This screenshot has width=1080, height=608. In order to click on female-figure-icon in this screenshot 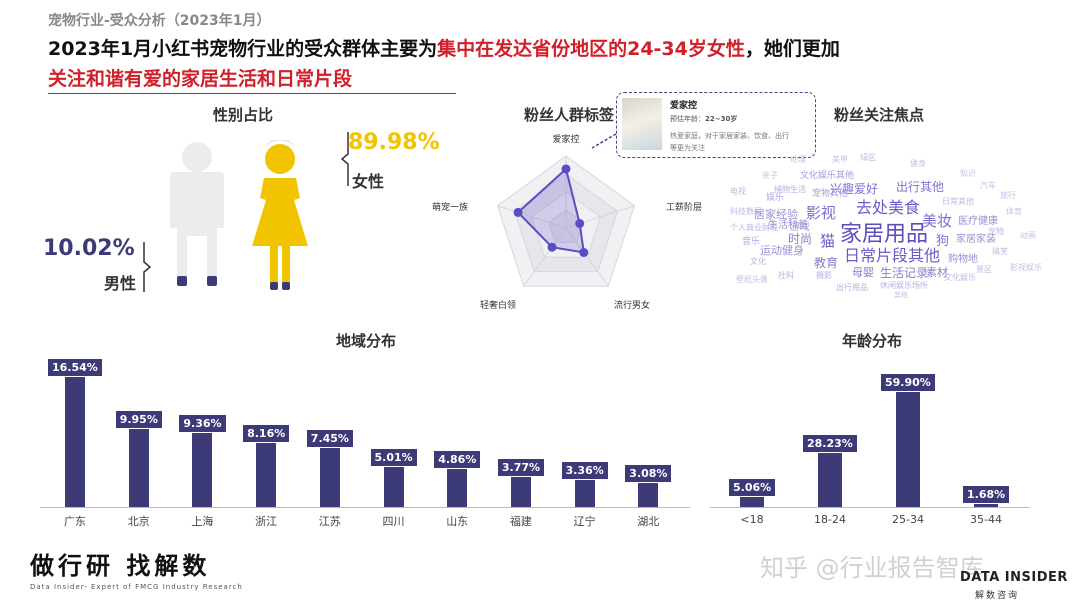, I will do `click(280, 215)`.